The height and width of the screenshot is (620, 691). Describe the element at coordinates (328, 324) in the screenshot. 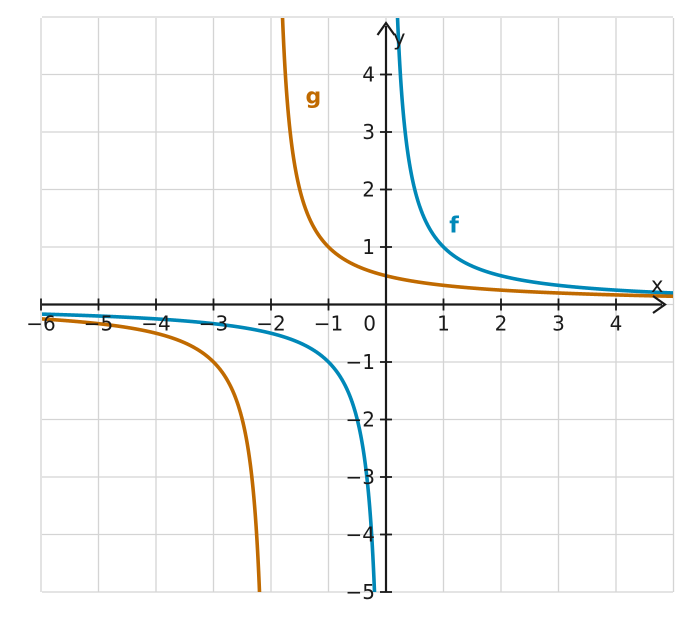

I see `x-tick-label: −1` at that location.